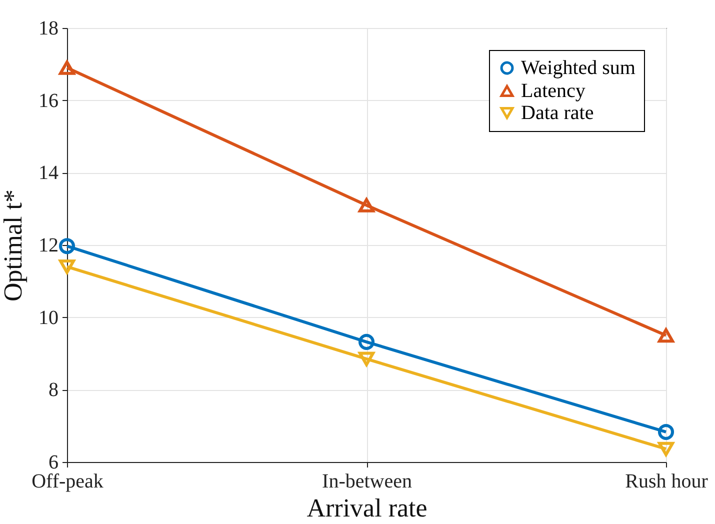  I want to click on legend-label: Weighted sum, so click(578, 68).